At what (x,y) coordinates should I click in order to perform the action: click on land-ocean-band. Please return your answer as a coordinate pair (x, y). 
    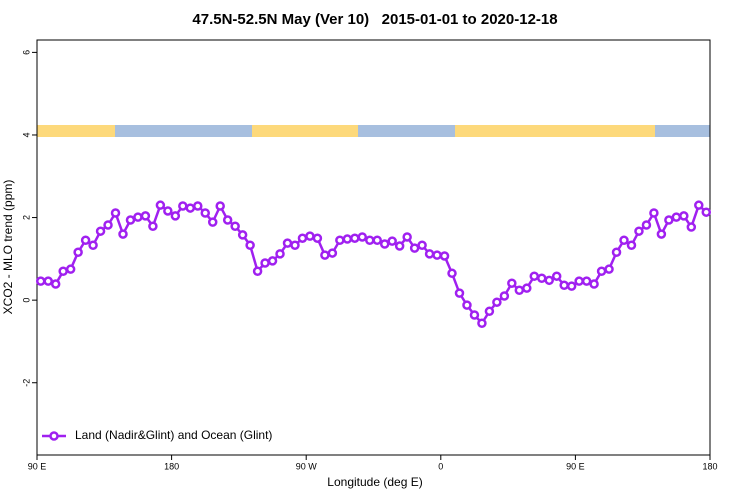
    Looking at the image, I should click on (373, 131).